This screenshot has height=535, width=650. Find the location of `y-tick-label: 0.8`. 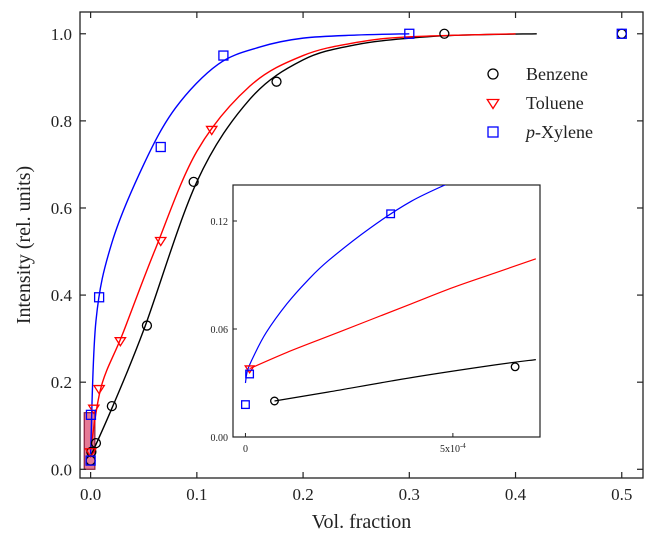

y-tick-label: 0.8 is located at coordinates (61, 121).